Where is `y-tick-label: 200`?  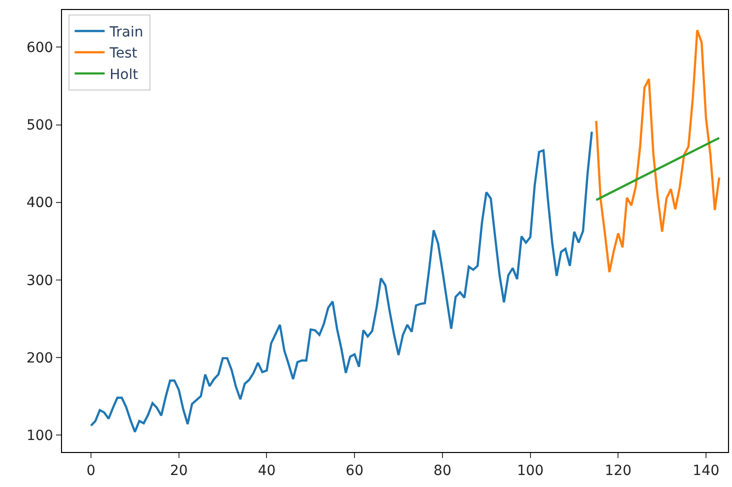 y-tick-label: 200 is located at coordinates (40, 358).